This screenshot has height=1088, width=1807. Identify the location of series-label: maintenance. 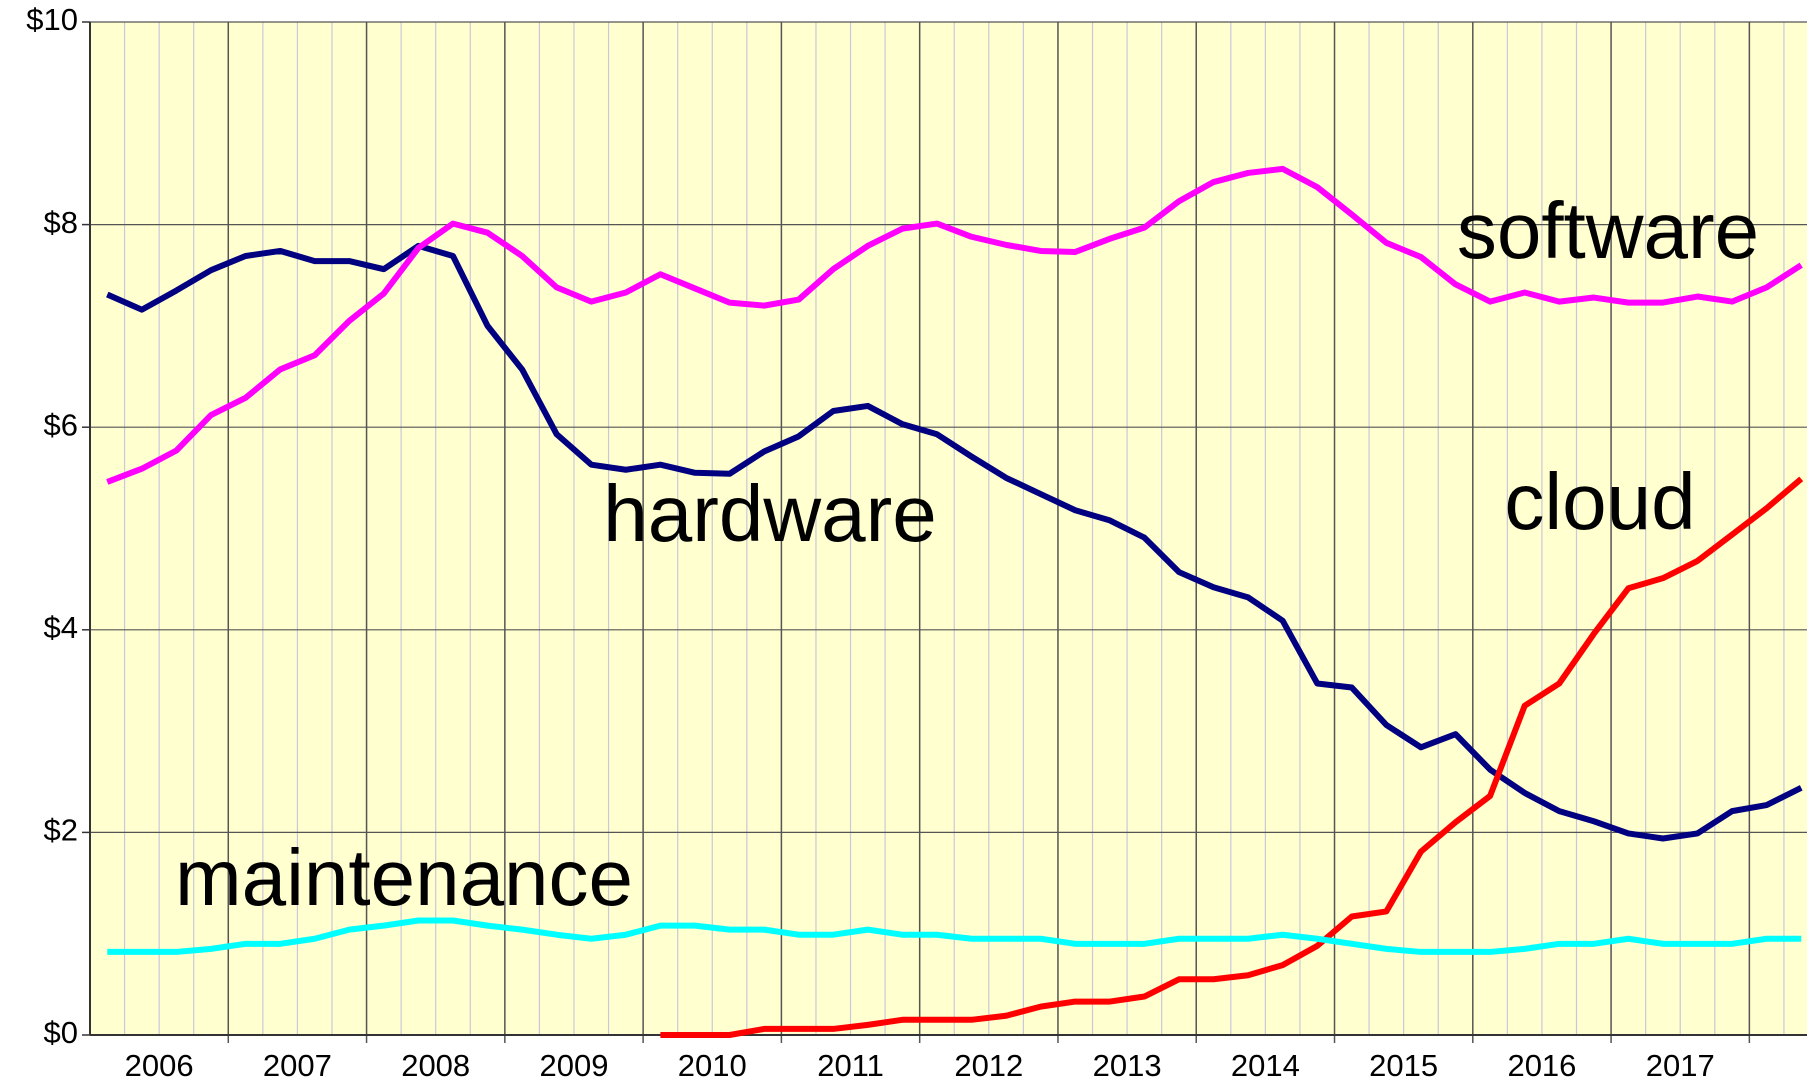
(404, 877).